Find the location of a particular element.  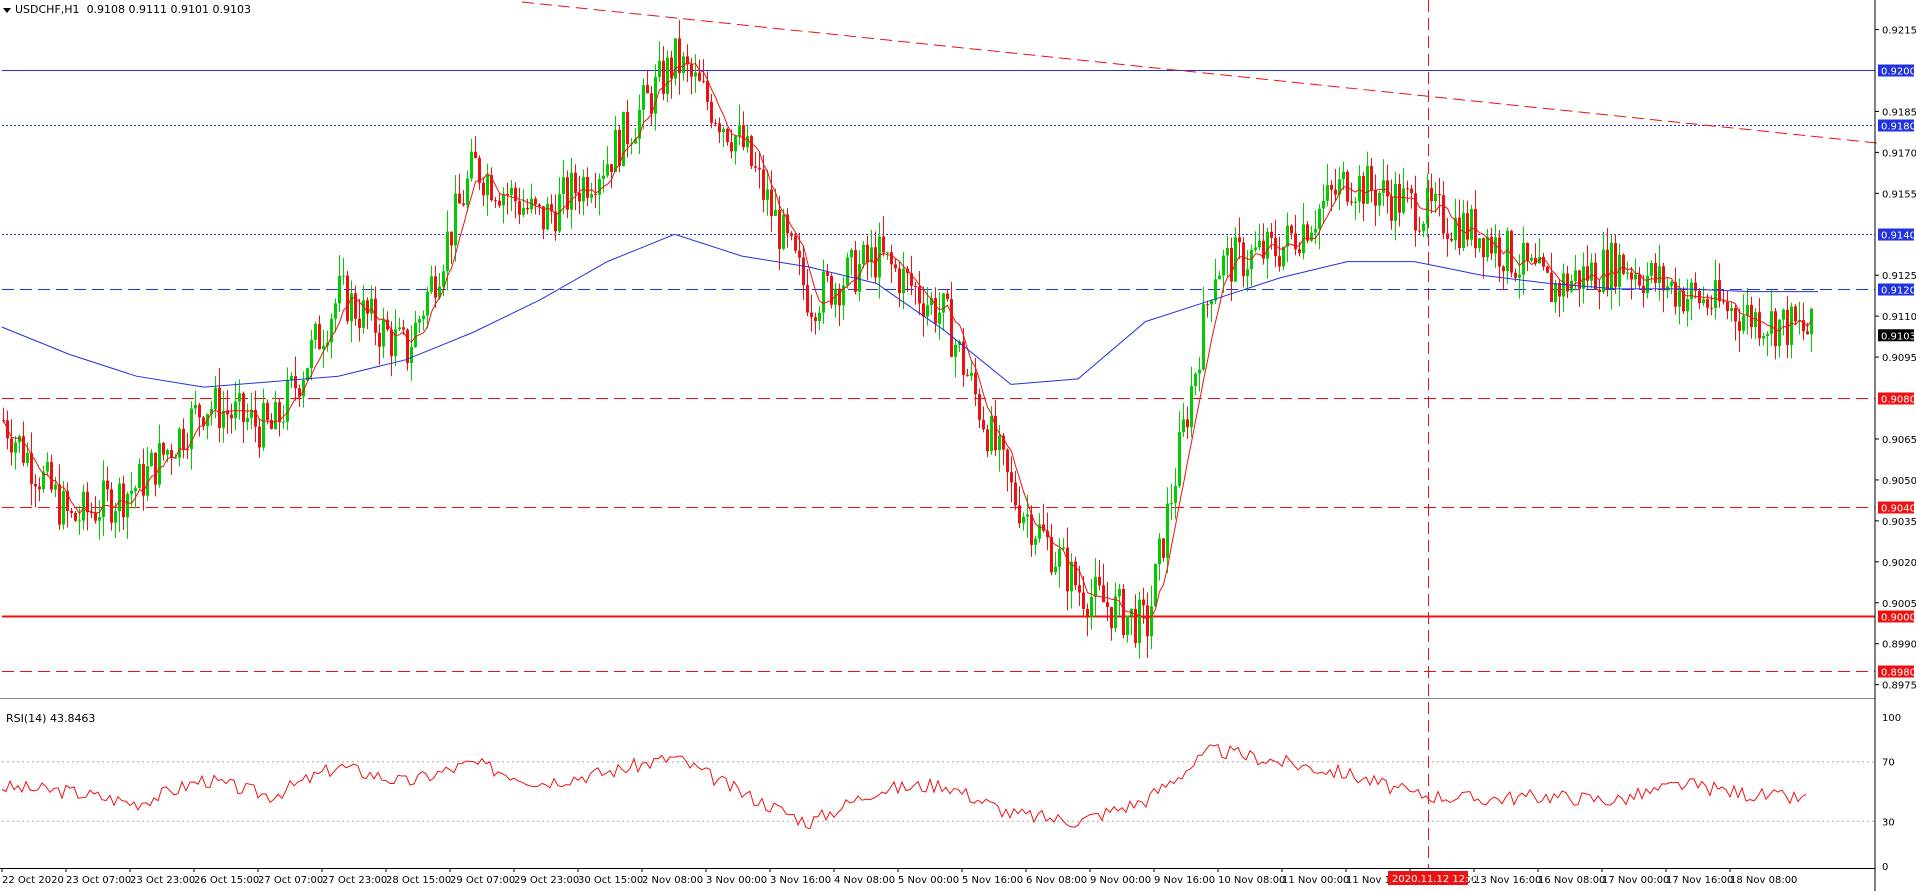

level-tag-bg is located at coordinates (1896, 125).